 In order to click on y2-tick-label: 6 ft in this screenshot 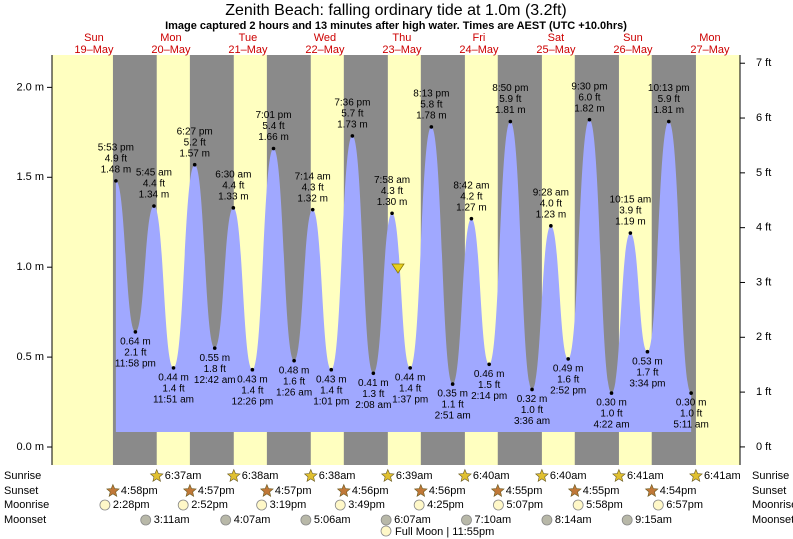, I will do `click(763, 118)`.